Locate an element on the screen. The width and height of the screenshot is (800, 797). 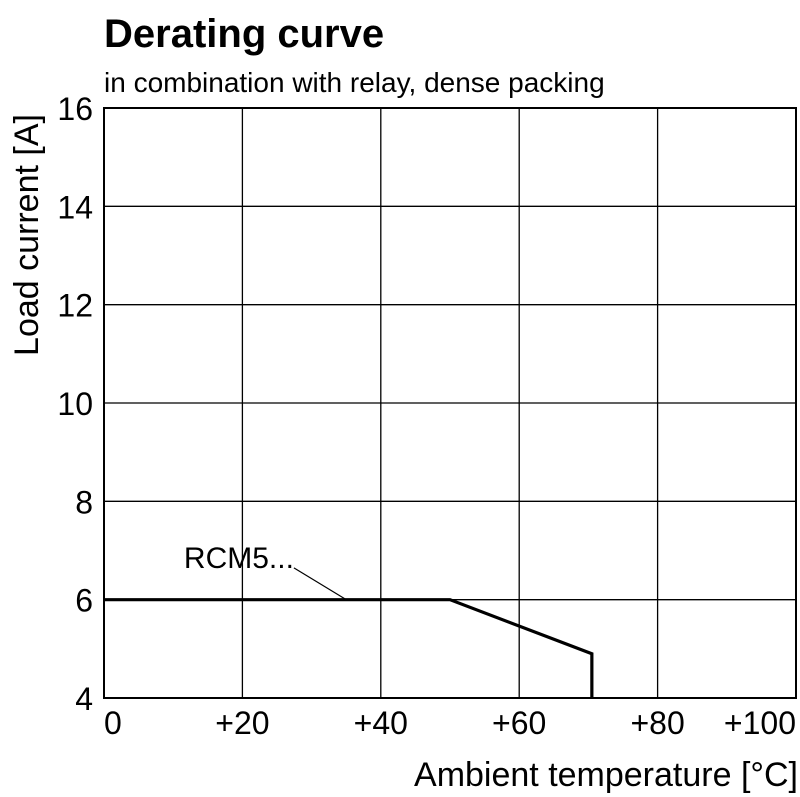
chart-title: Derating curve is located at coordinates (244, 34).